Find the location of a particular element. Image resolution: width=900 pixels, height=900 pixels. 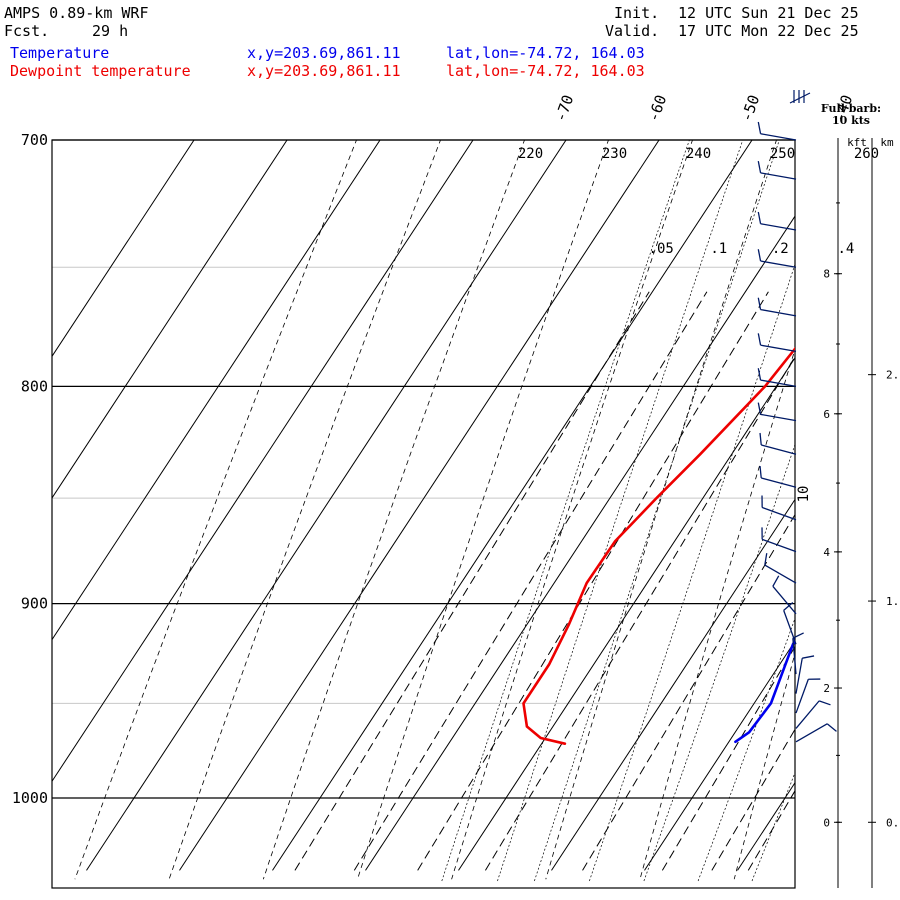

km-tick-label: 2. is located at coordinates (892, 375).